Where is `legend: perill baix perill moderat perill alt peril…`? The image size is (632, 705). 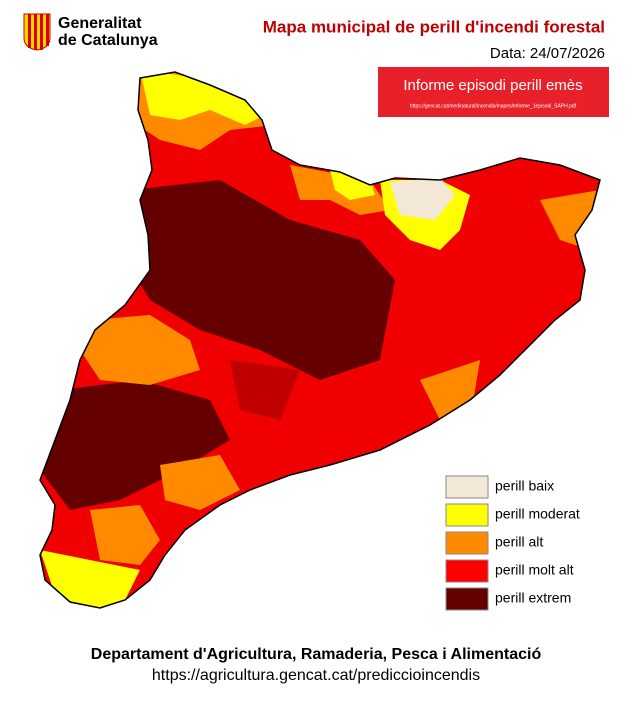
legend: perill baix perill moderat perill alt peril… is located at coordinates (512, 543).